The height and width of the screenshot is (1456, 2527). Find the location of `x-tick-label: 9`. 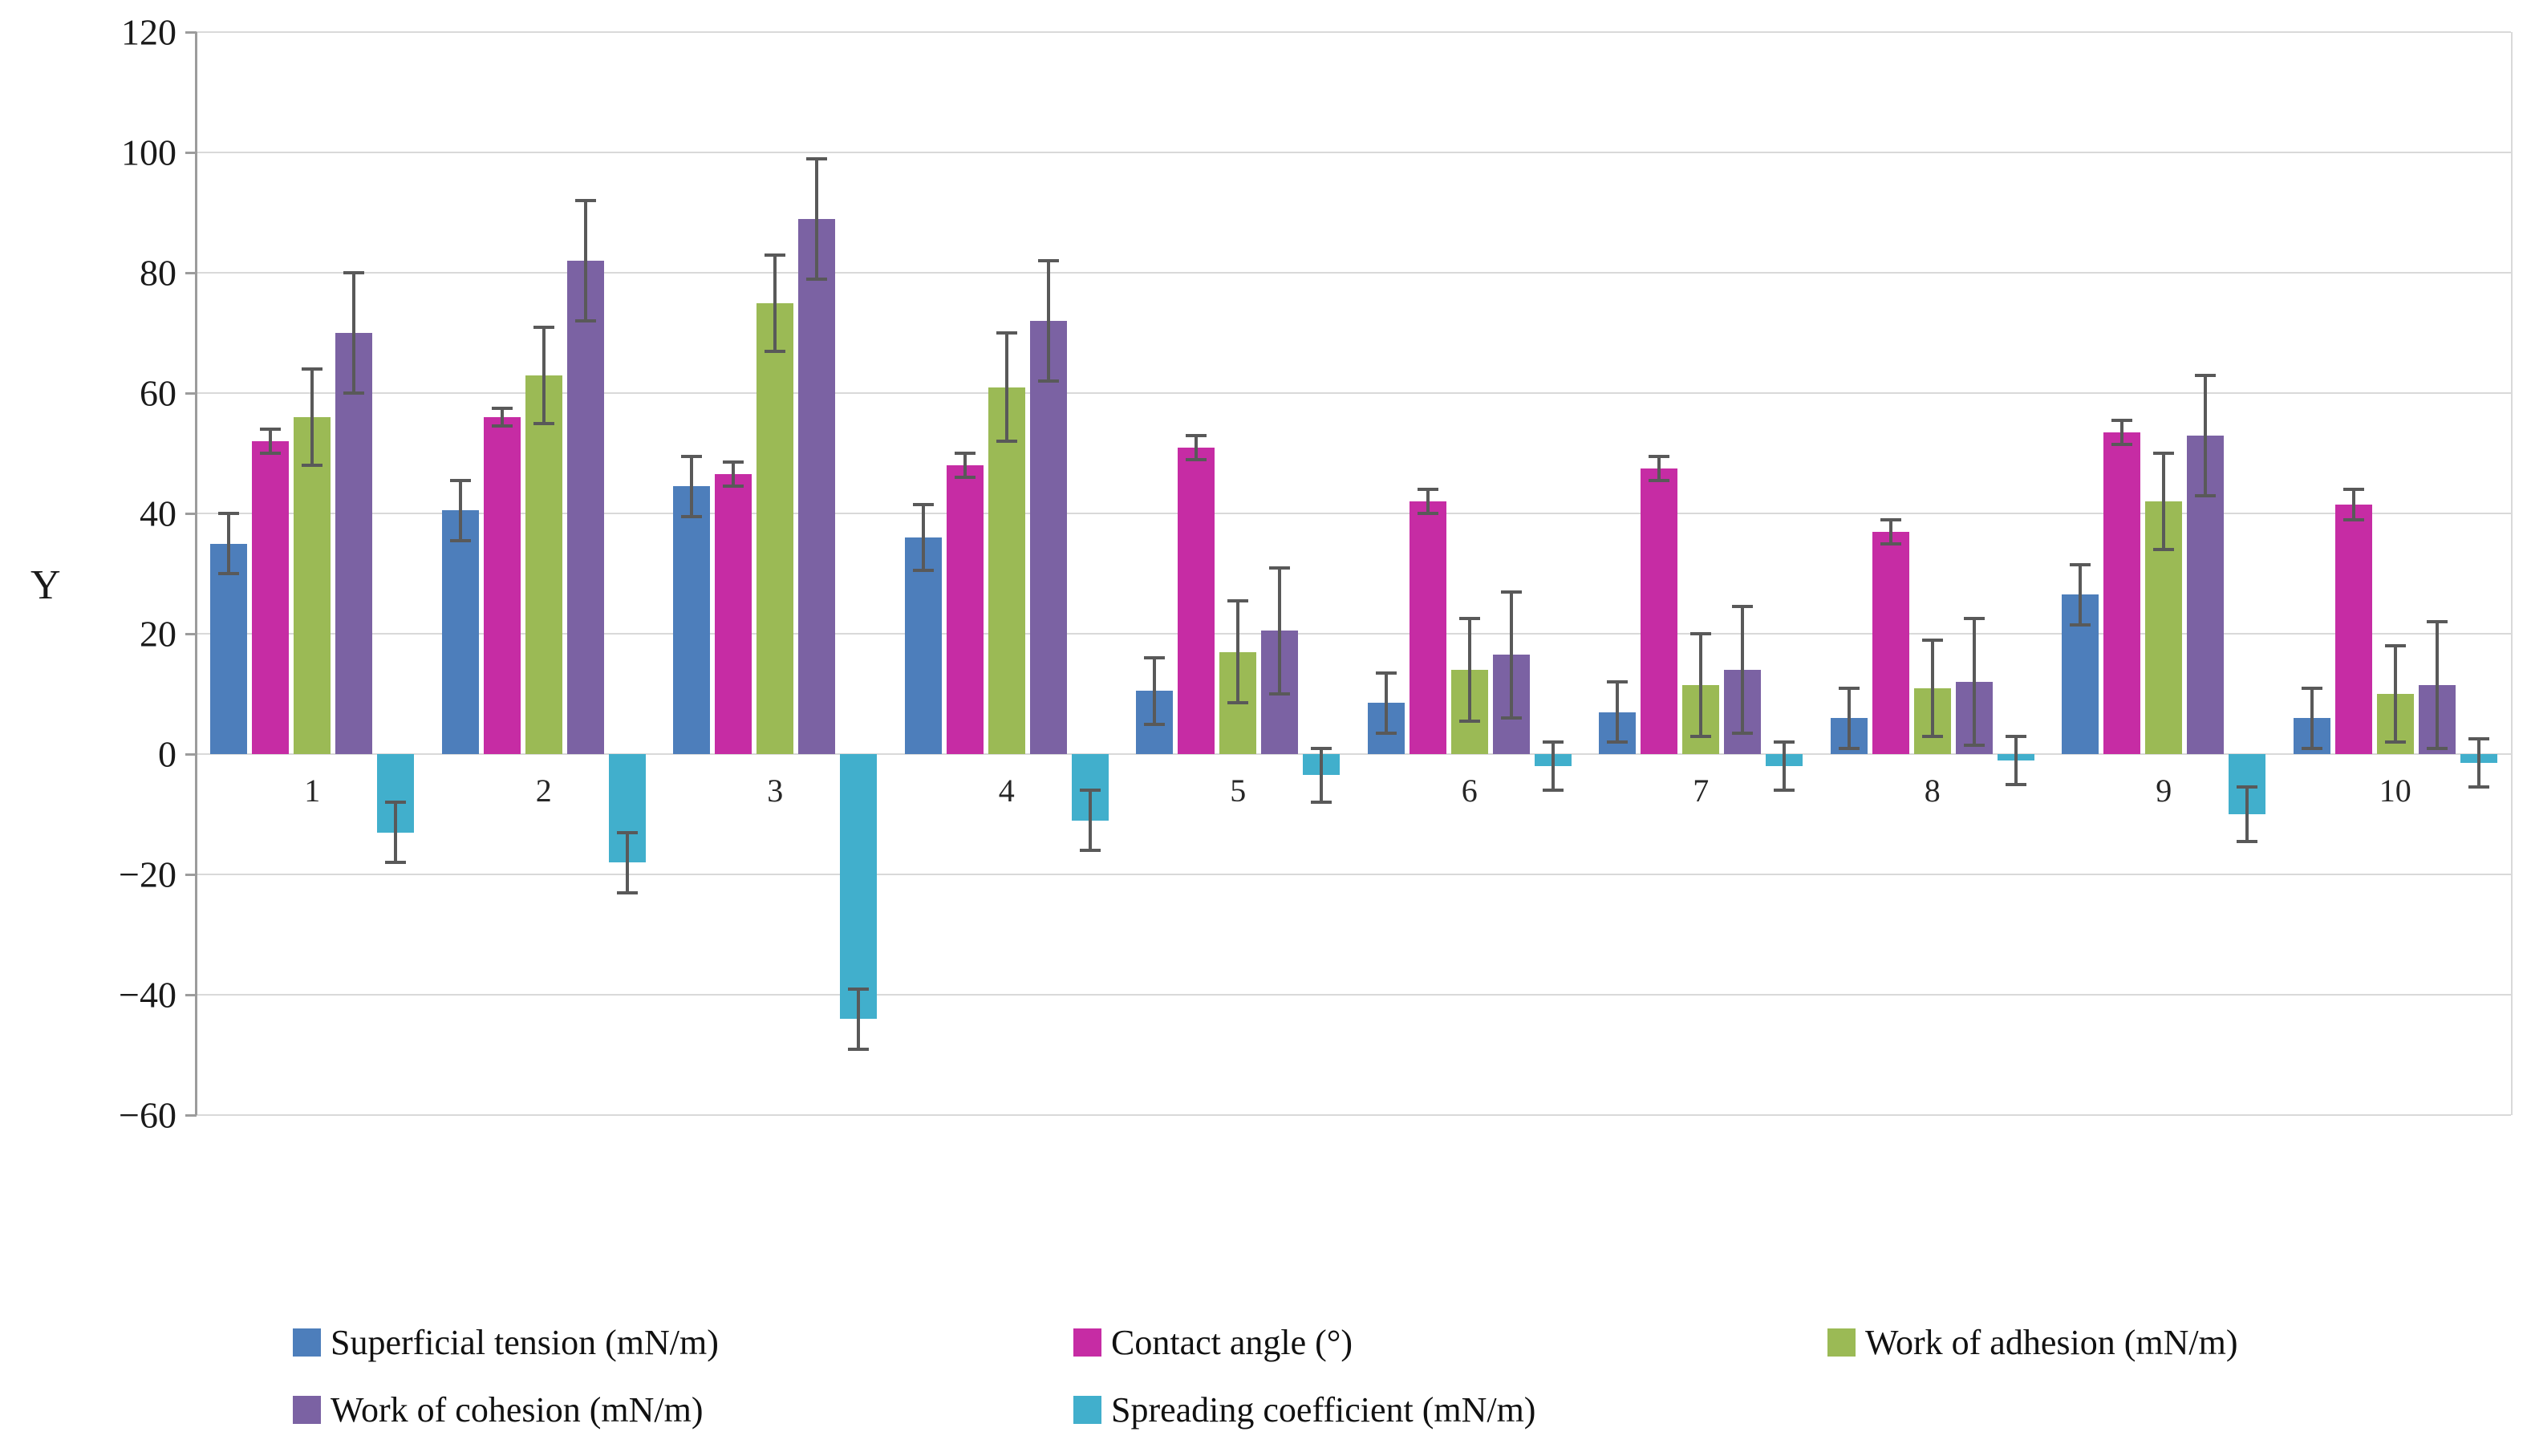

x-tick-label: 9 is located at coordinates (2164, 791).